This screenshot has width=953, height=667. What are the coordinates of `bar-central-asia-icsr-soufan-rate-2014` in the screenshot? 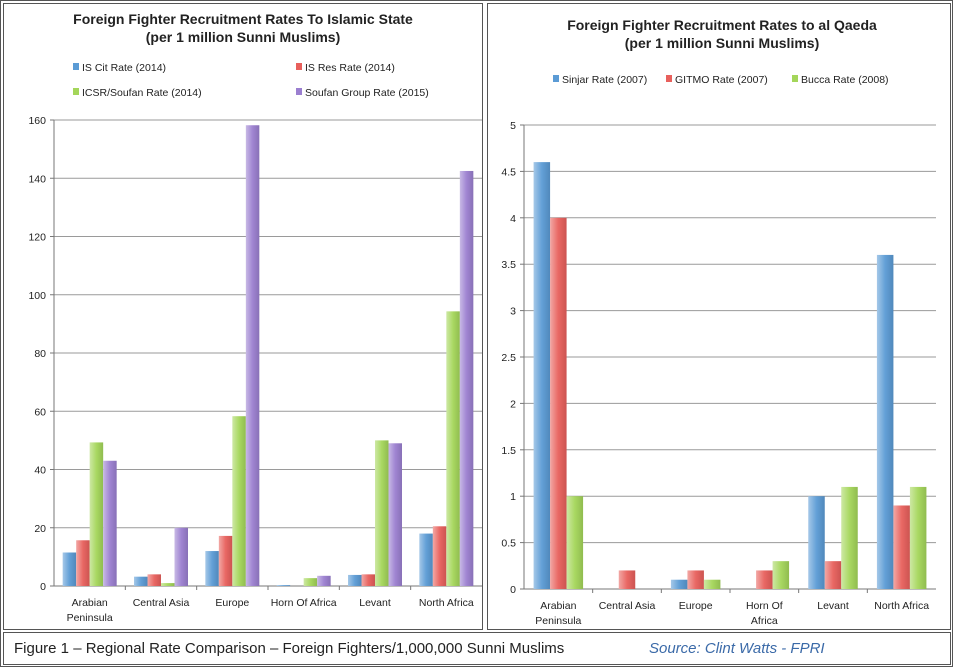 It's located at (168, 584).